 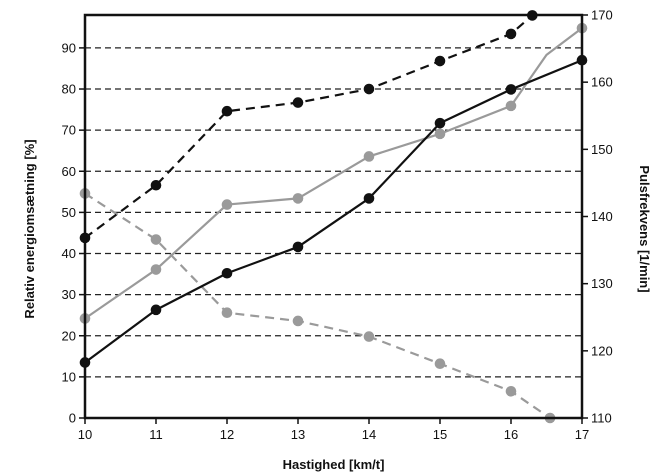 What do you see at coordinates (601, 418) in the screenshot?
I see `y-right-tick-label: 110` at bounding box center [601, 418].